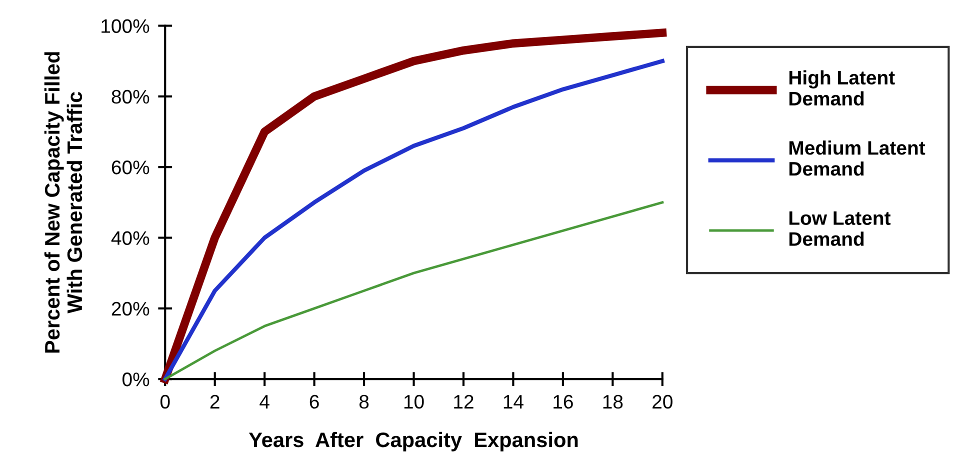 Image resolution: width=960 pixels, height=468 pixels. What do you see at coordinates (514, 401) in the screenshot?
I see `x-tick-label: 14` at bounding box center [514, 401].